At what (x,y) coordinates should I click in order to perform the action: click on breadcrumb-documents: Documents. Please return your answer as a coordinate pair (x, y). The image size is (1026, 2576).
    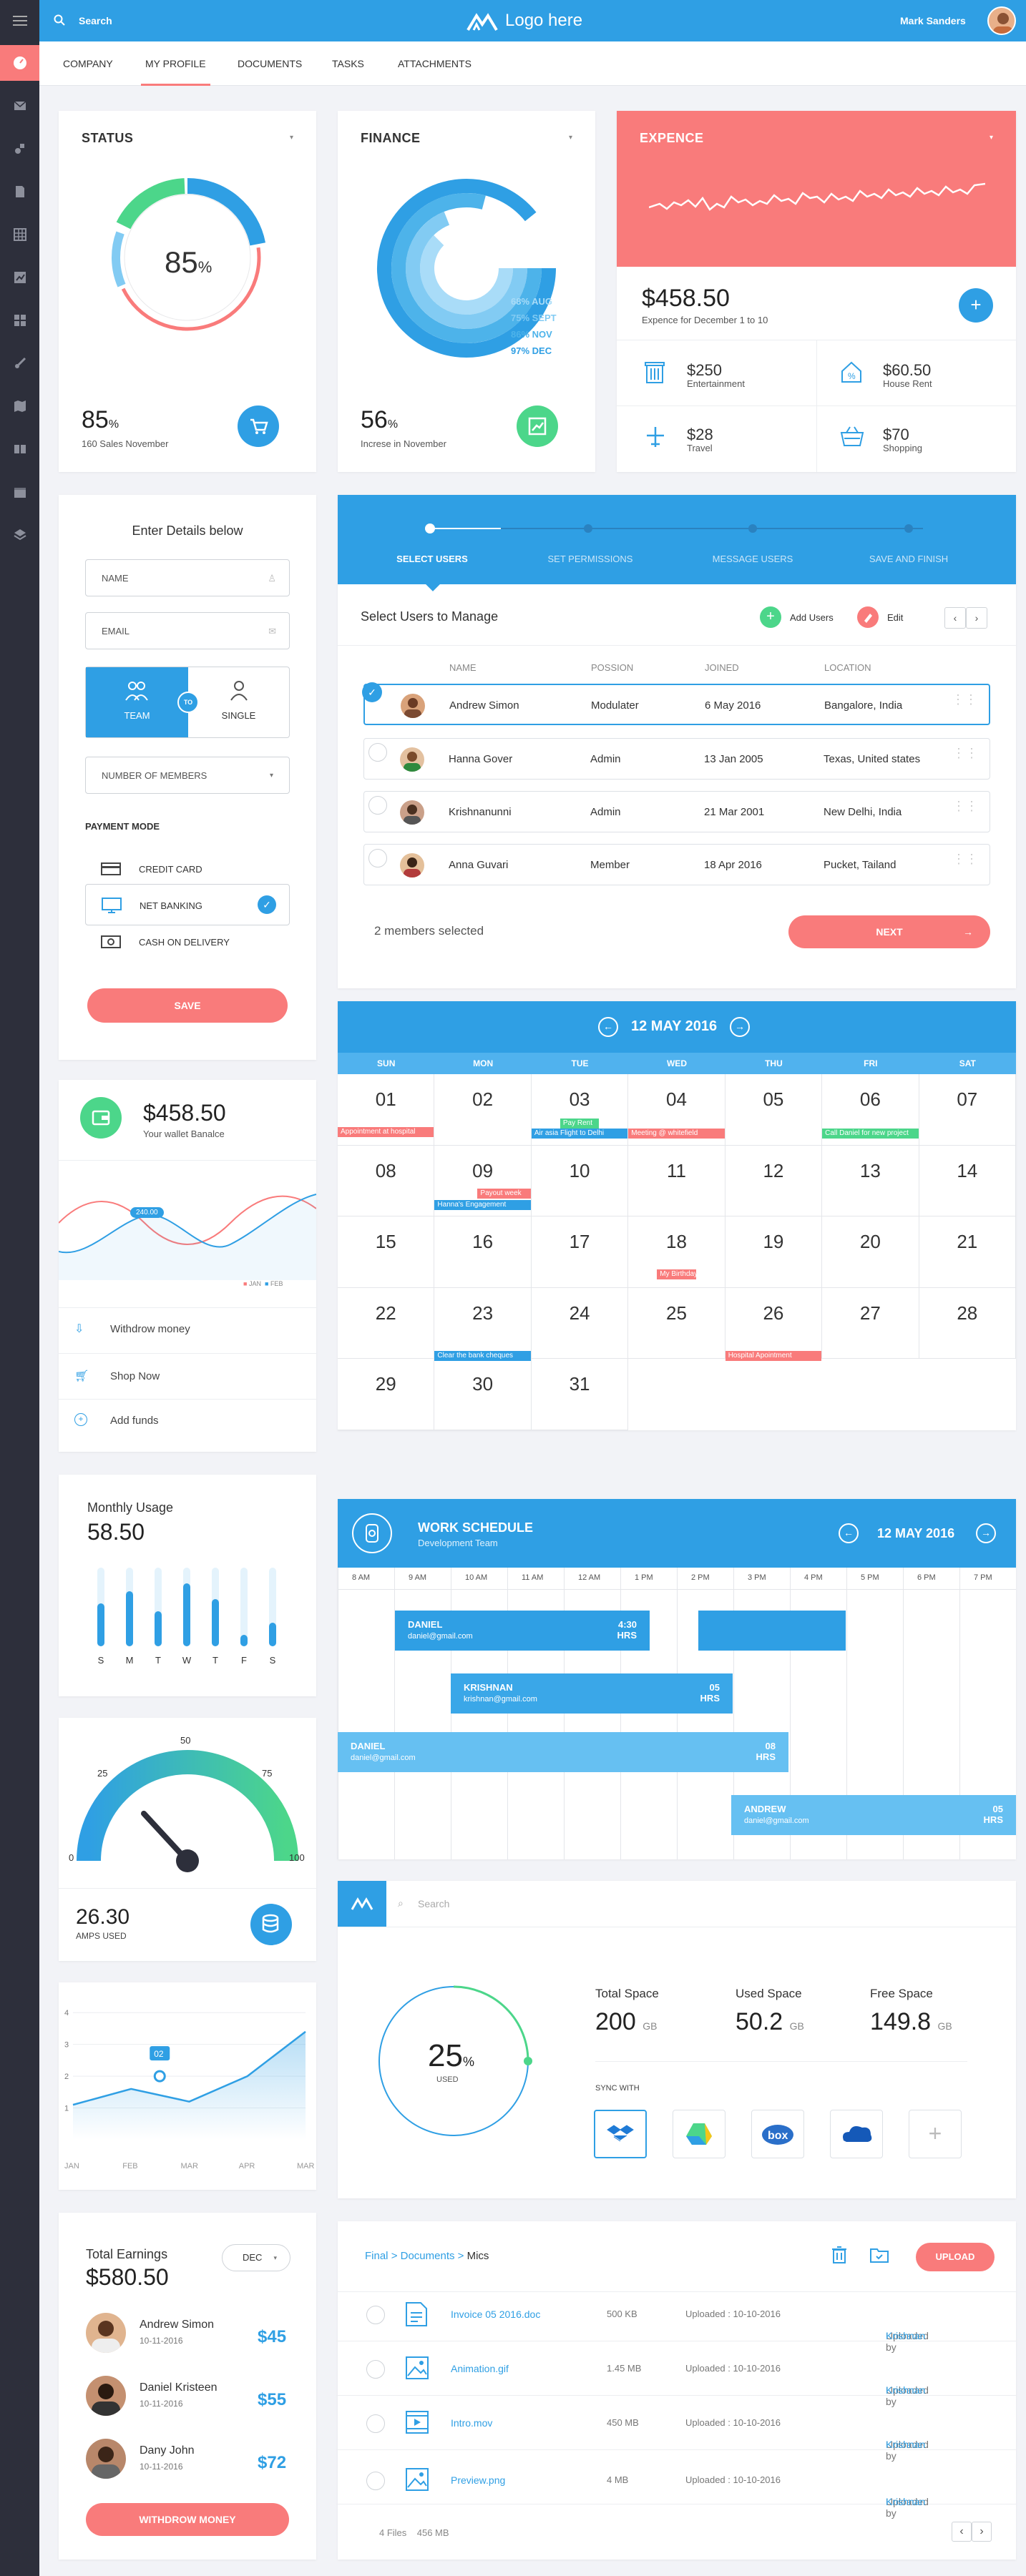
    Looking at the image, I should click on (427, 2256).